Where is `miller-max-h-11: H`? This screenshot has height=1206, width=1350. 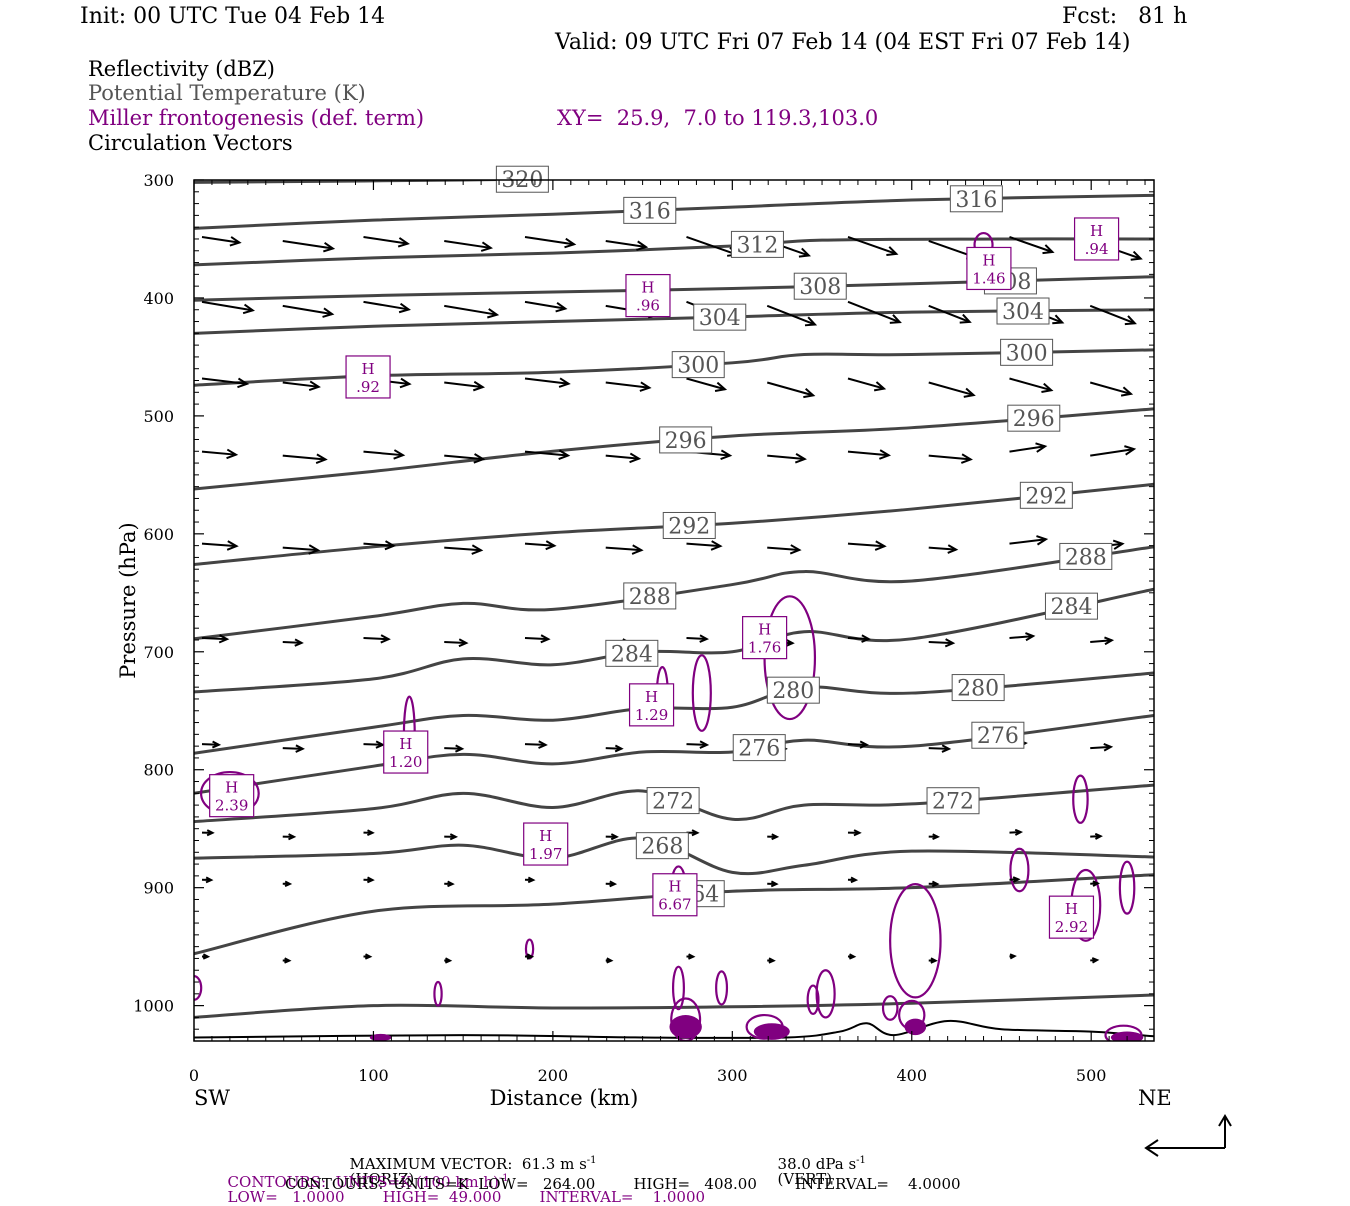 miller-max-h-11: H is located at coordinates (1071, 909).